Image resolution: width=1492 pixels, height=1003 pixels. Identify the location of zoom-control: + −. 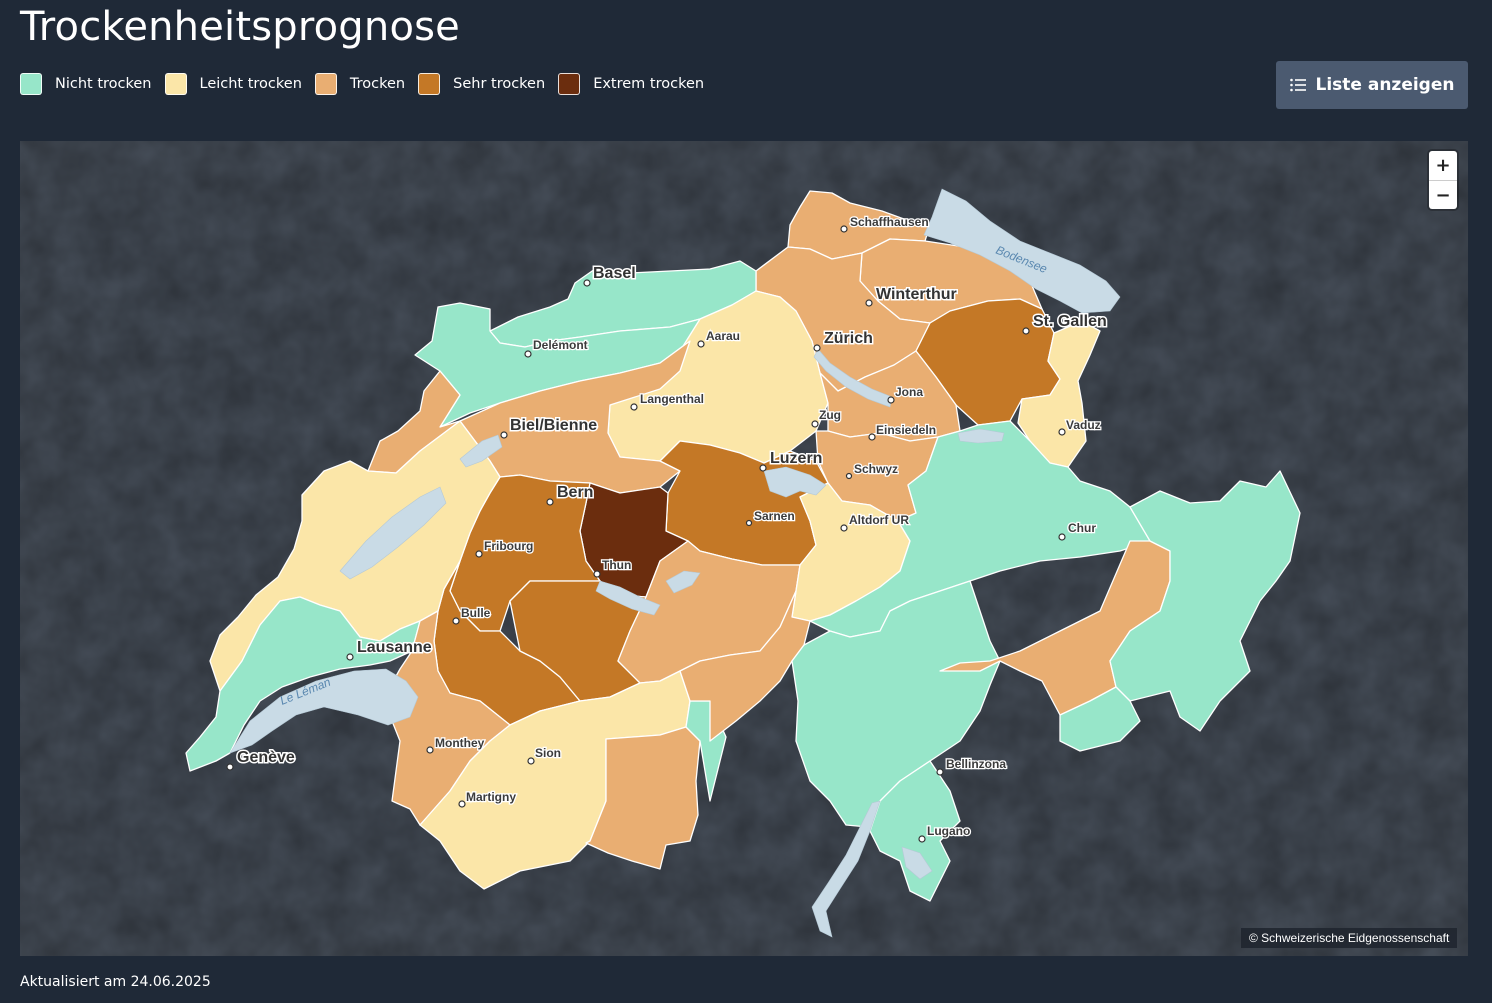
(1443, 180).